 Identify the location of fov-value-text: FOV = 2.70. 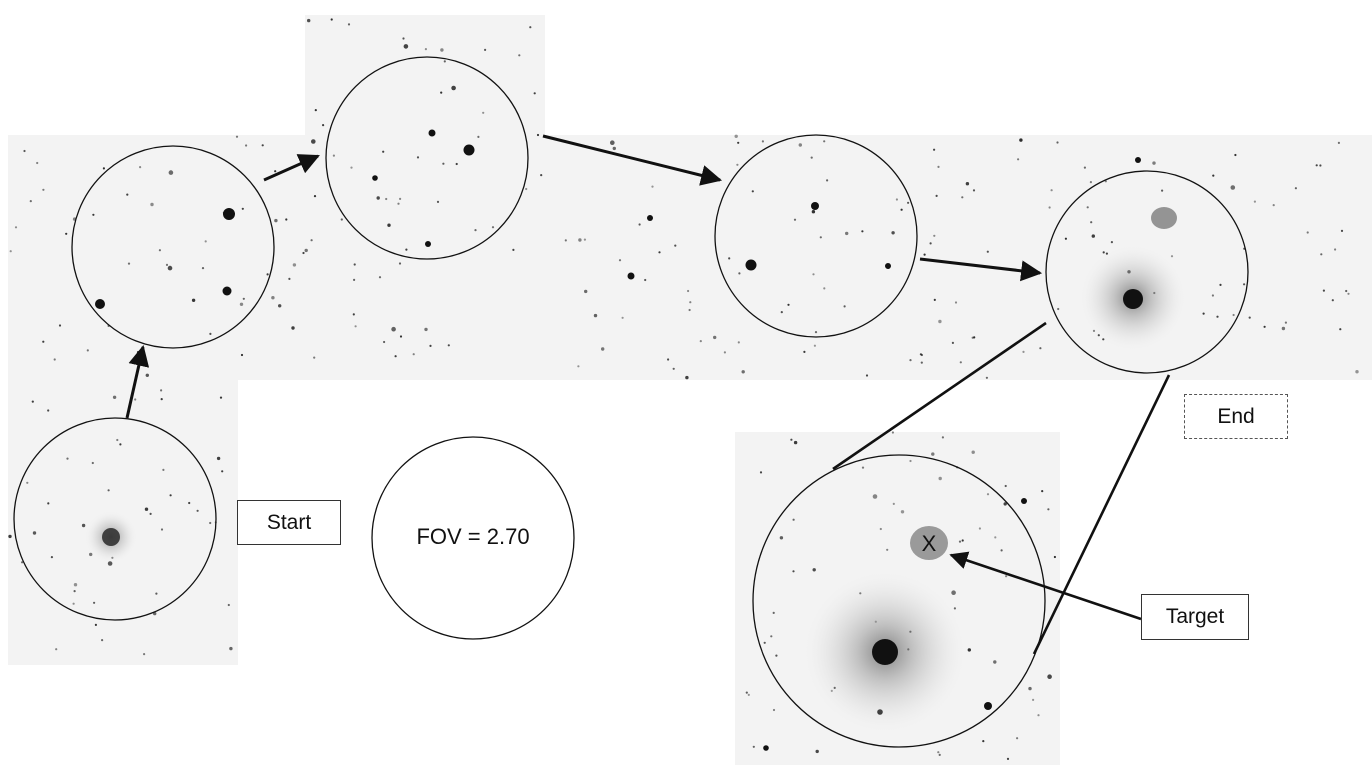
(473, 537).